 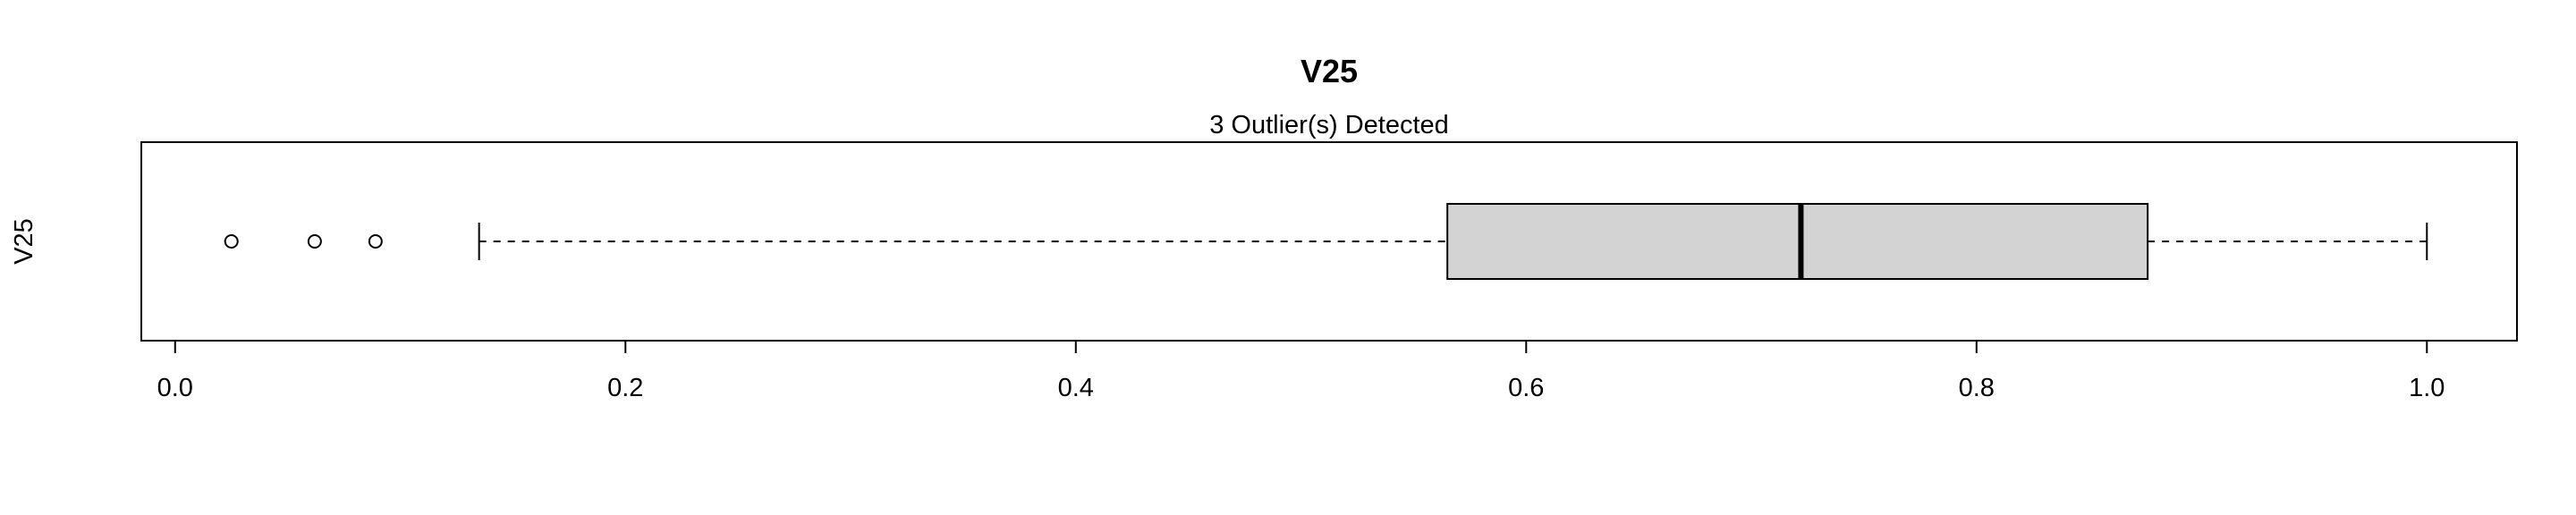 I want to click on x-tick-label-4: 0.8, so click(x=1977, y=388).